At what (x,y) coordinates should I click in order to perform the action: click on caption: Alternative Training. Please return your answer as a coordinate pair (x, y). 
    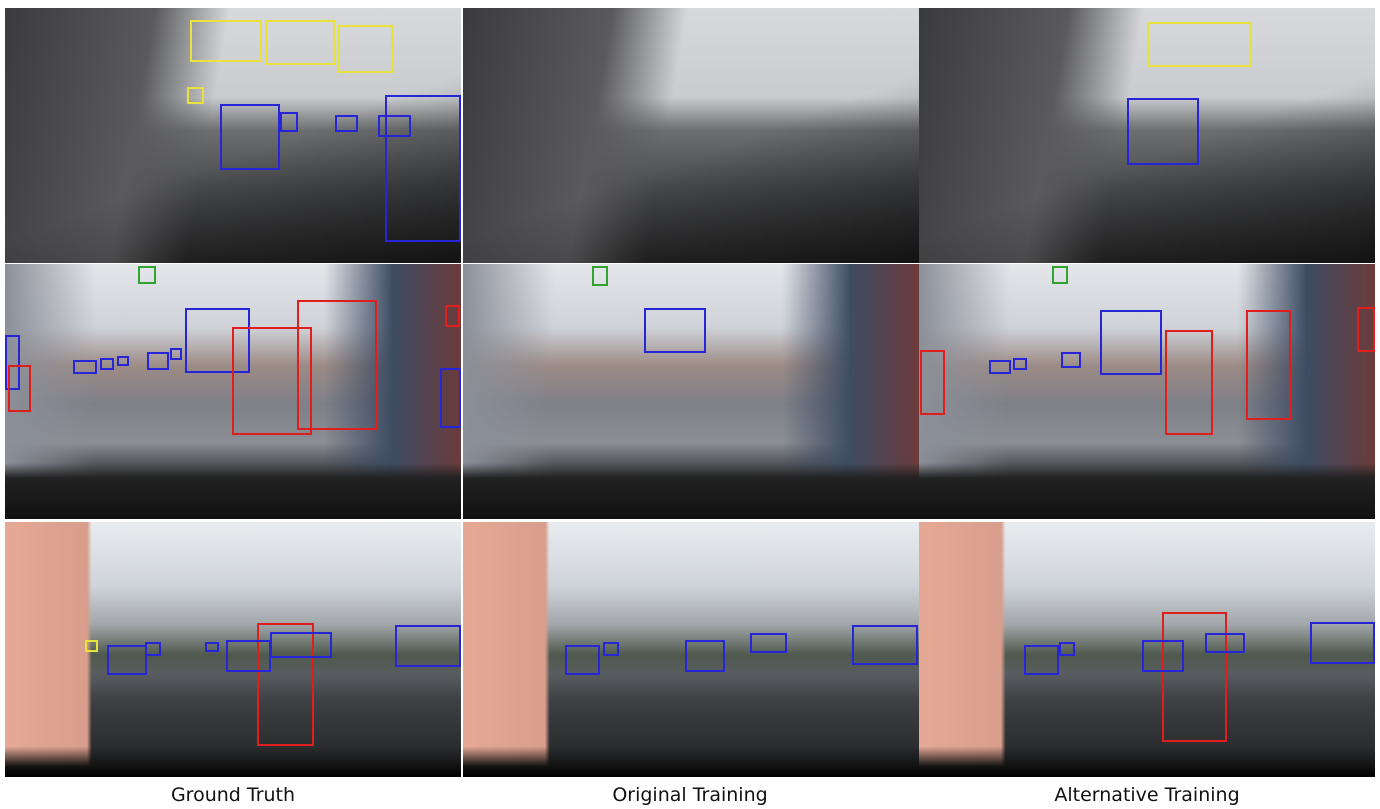
    Looking at the image, I should click on (1147, 795).